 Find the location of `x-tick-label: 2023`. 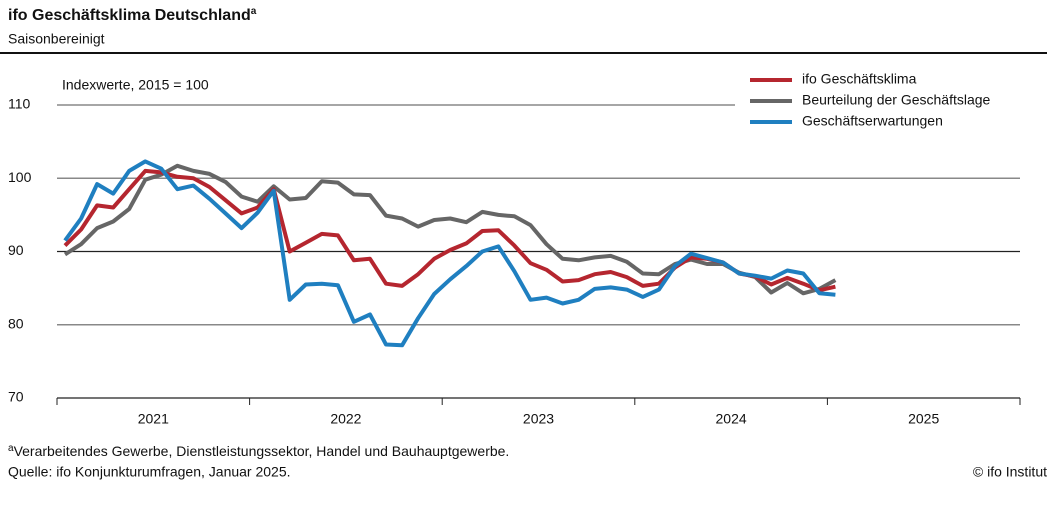

x-tick-label: 2023 is located at coordinates (538, 419).